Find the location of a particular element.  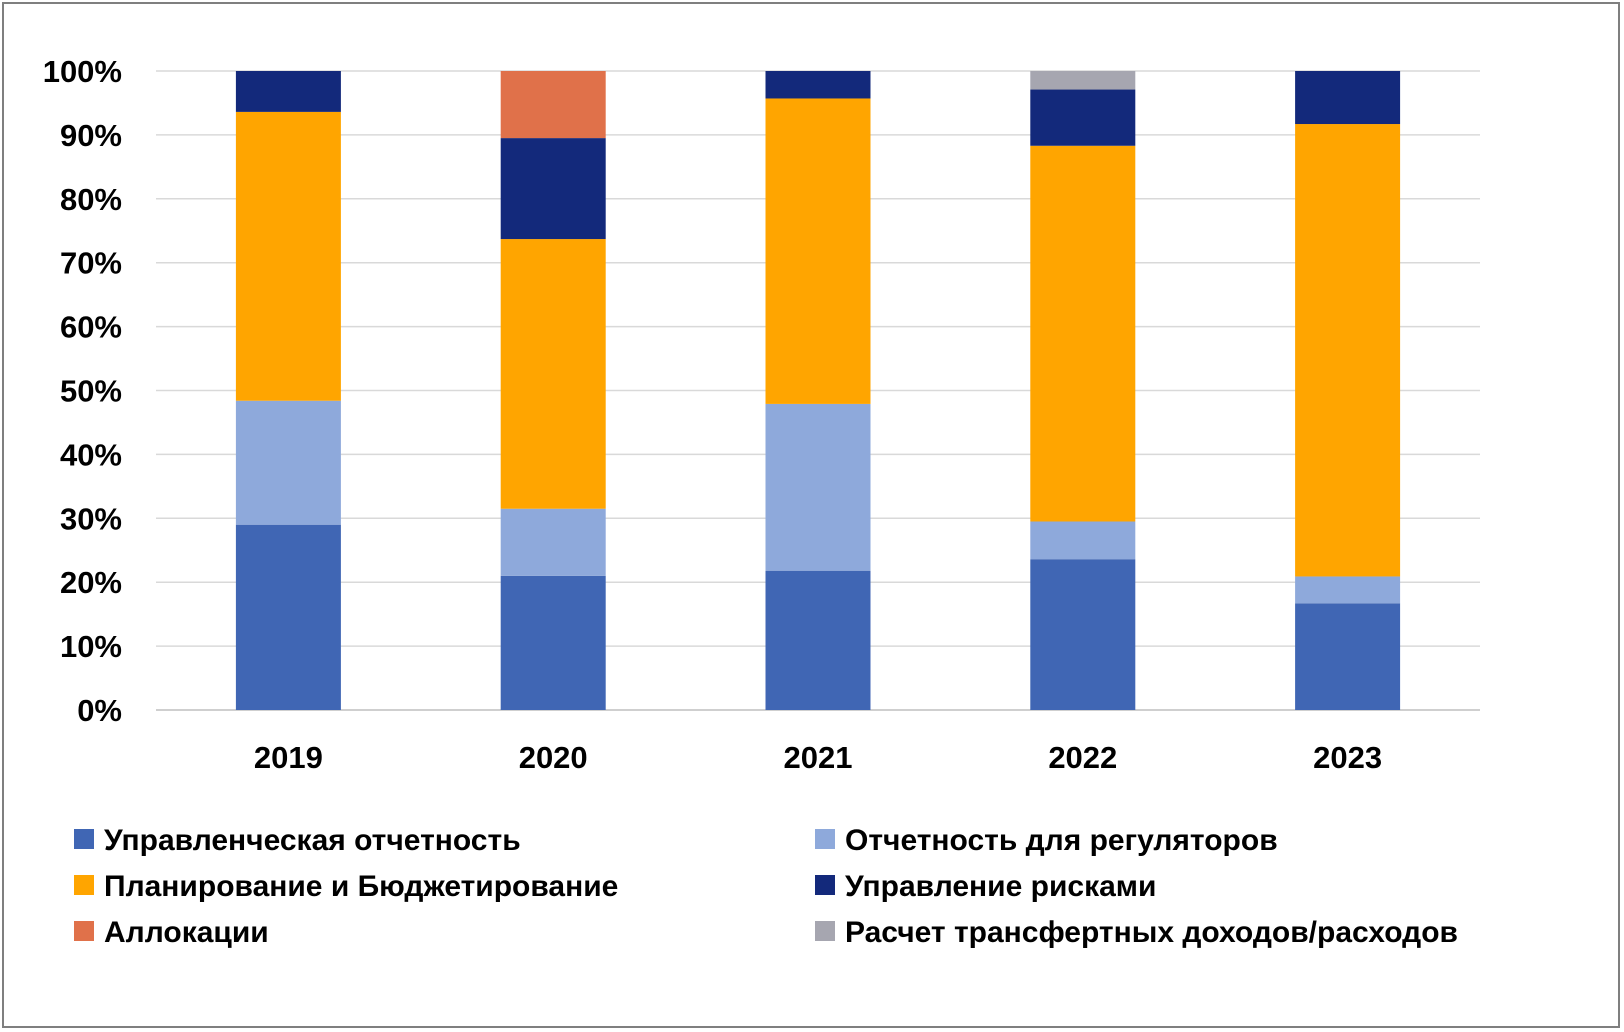

legend-label: Аллокации is located at coordinates (186, 932).